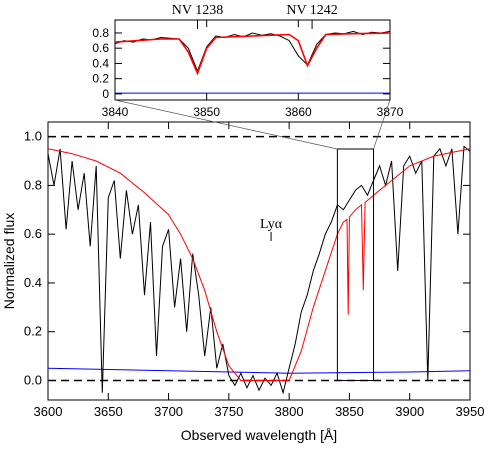  What do you see at coordinates (311, 10) in the screenshot?
I see `annotation: NV 1242` at bounding box center [311, 10].